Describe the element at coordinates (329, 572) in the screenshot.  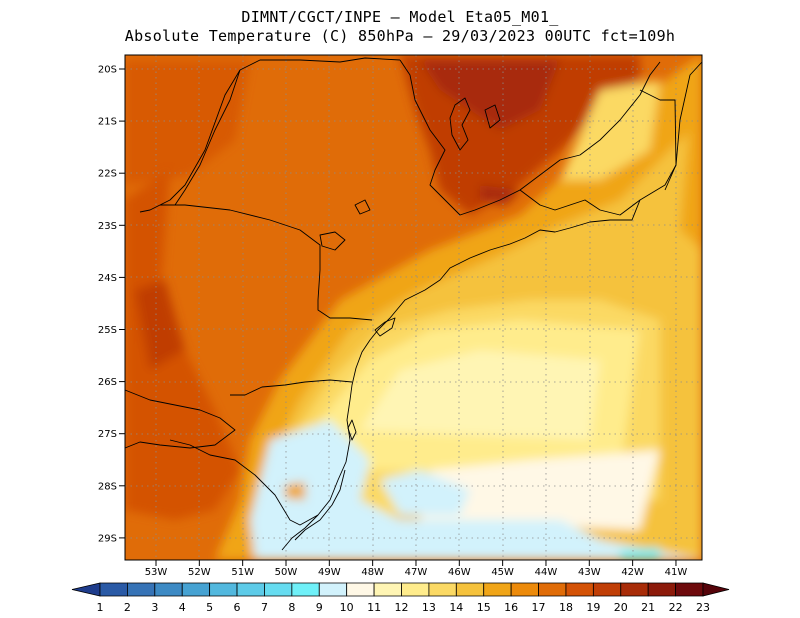
I see `lon-tick-label: 49W` at that location.